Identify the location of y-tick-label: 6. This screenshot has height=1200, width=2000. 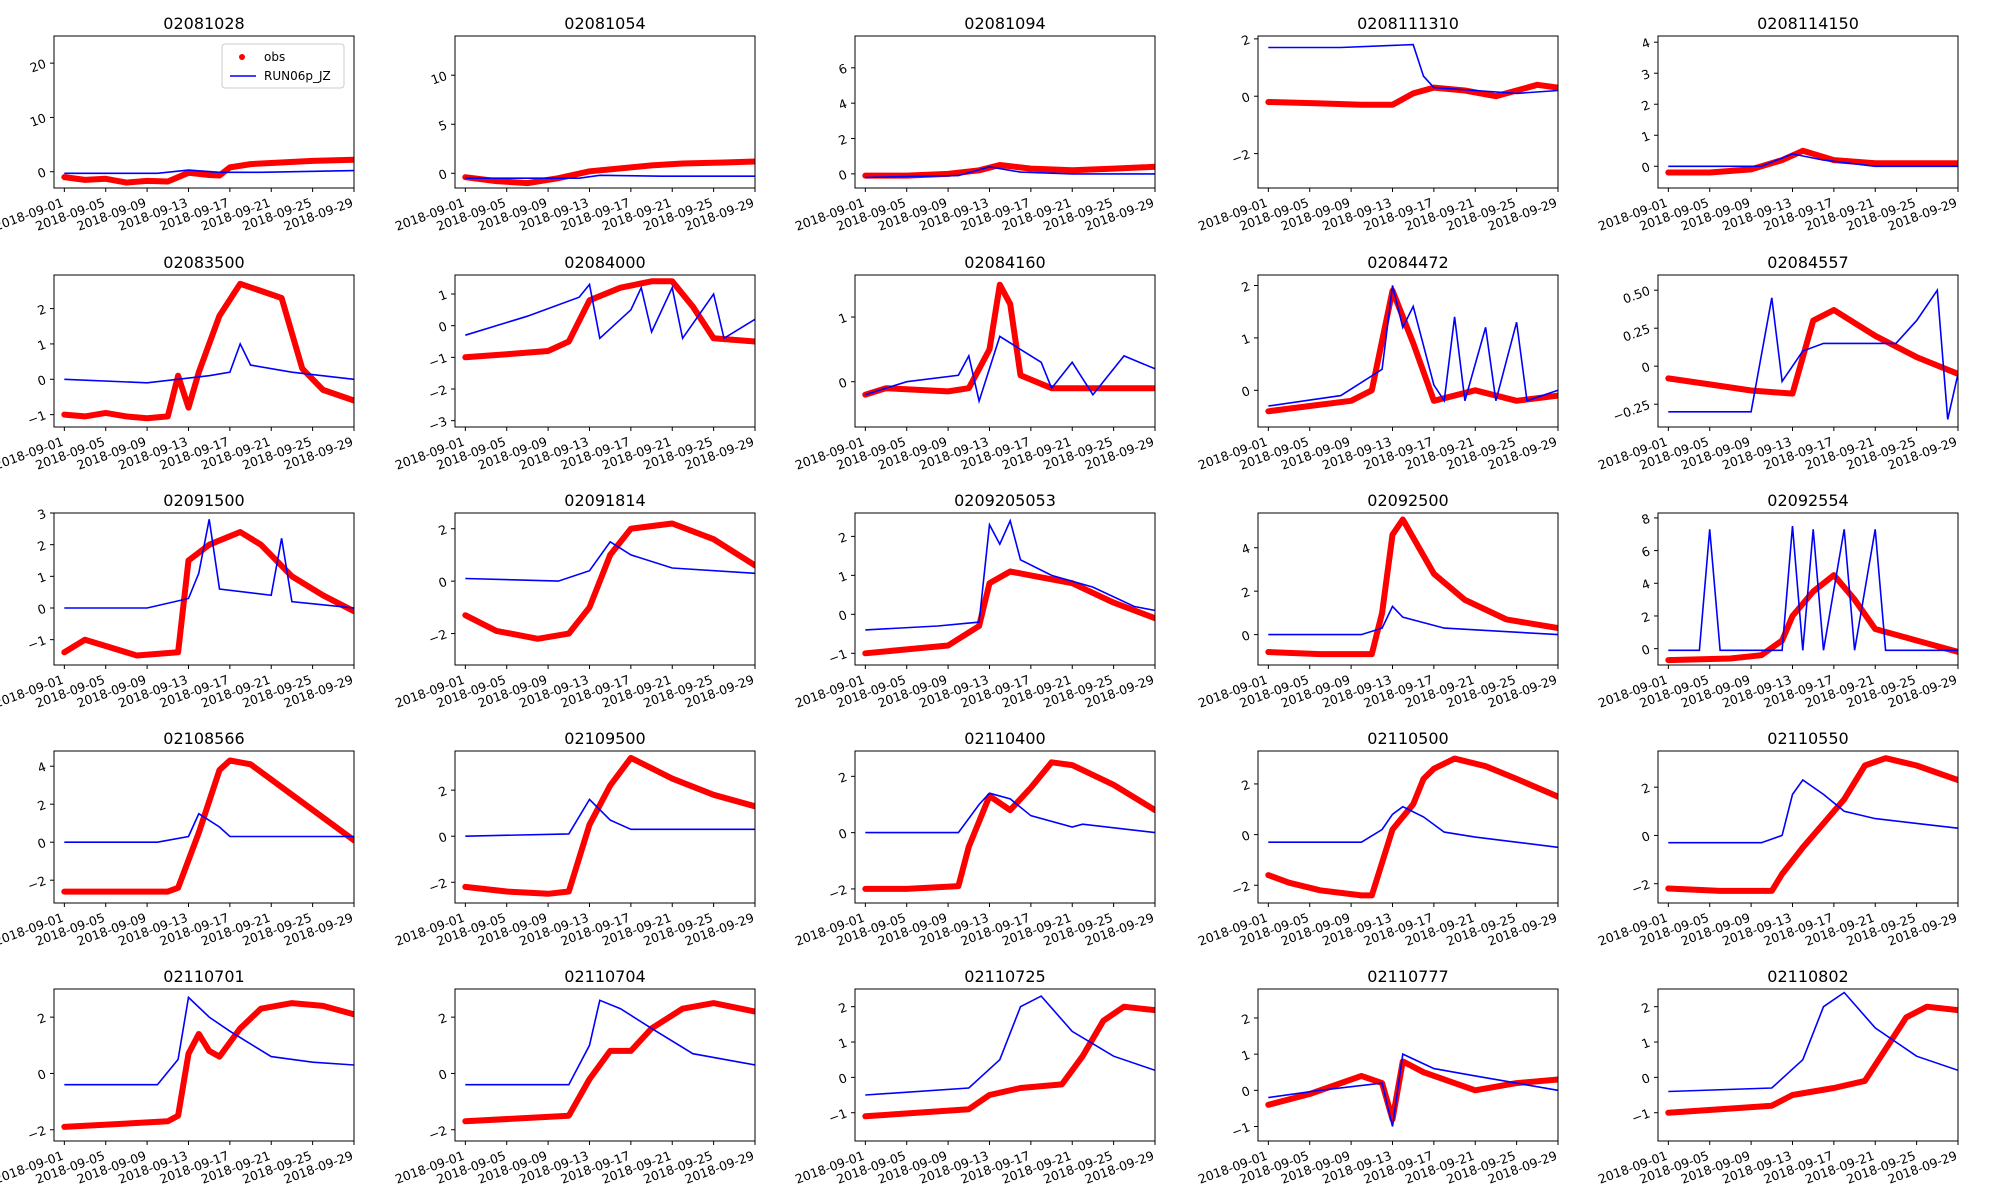
(842, 69).